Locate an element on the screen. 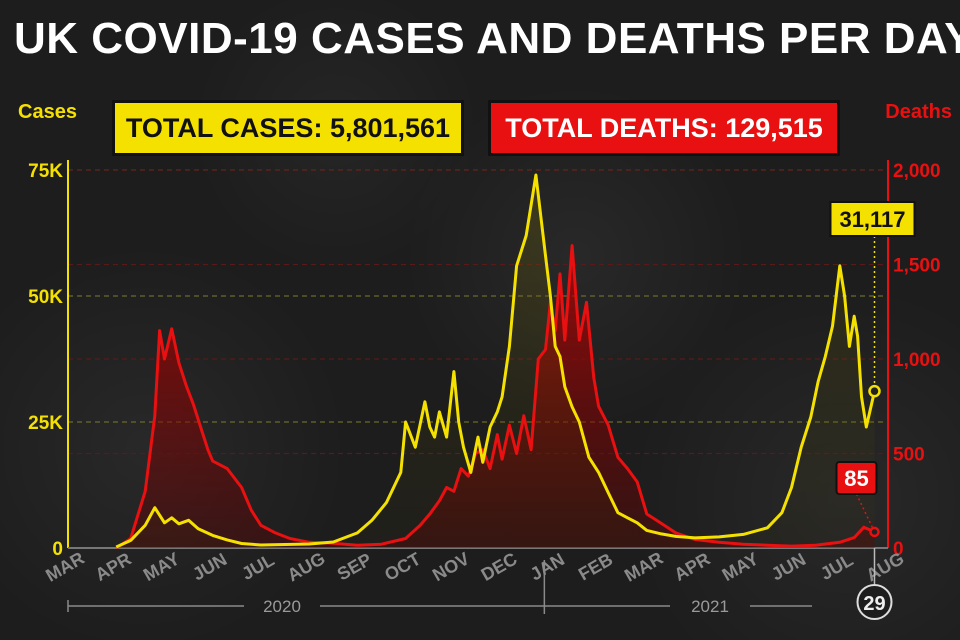  right-tick-label: 2,000 is located at coordinates (917, 171).